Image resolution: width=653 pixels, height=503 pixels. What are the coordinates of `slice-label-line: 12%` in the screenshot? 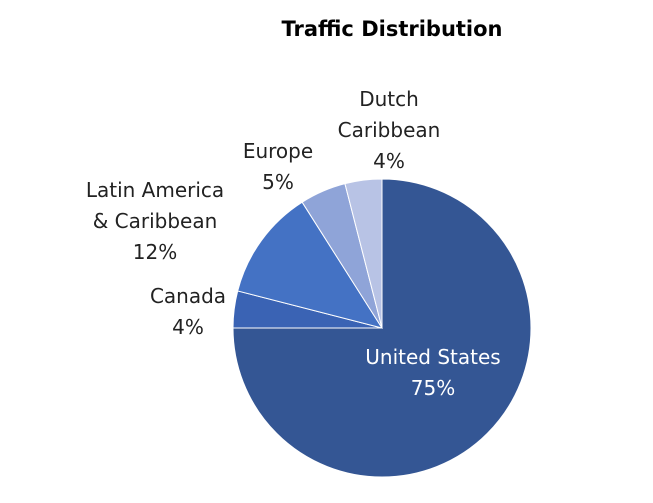 It's located at (155, 252).